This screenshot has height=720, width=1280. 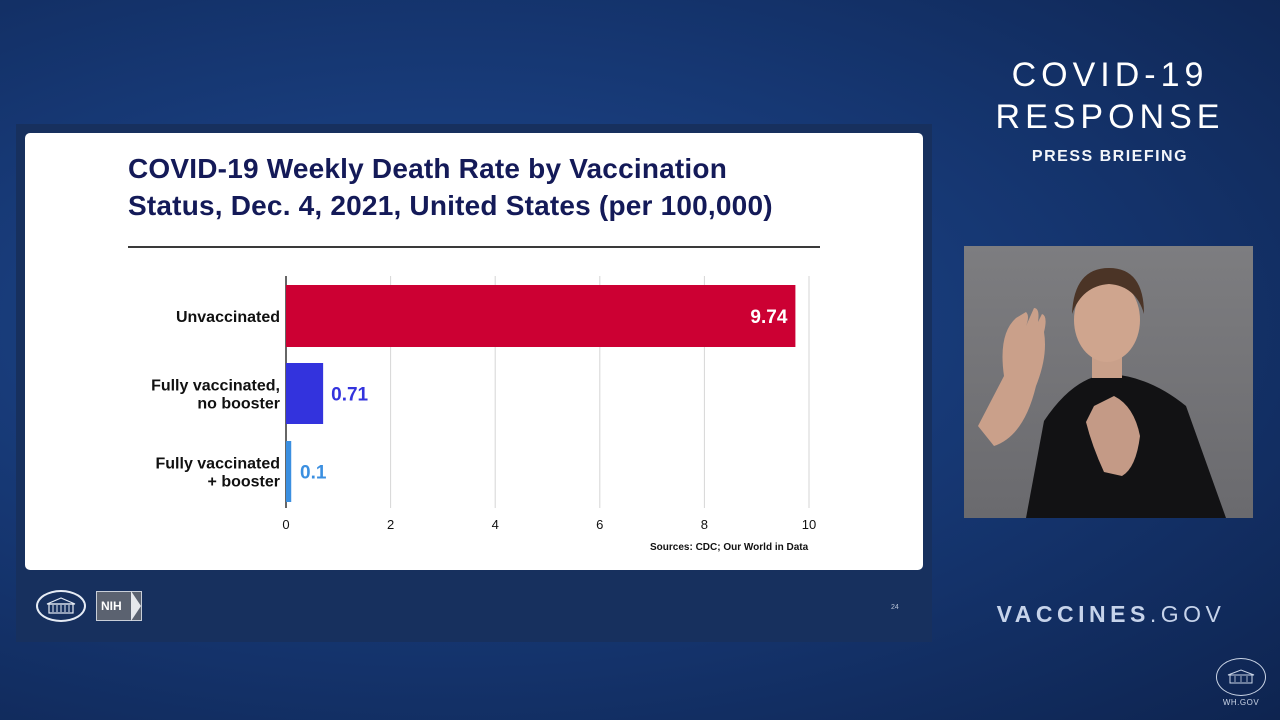 I want to click on category-label-2-1: + booster, so click(x=244, y=482).